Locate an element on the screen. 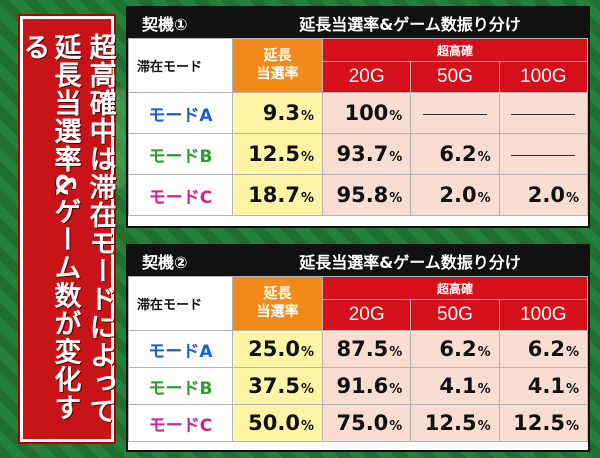 The width and height of the screenshot is (600, 458). value-100g: 4.1% is located at coordinates (543, 386).